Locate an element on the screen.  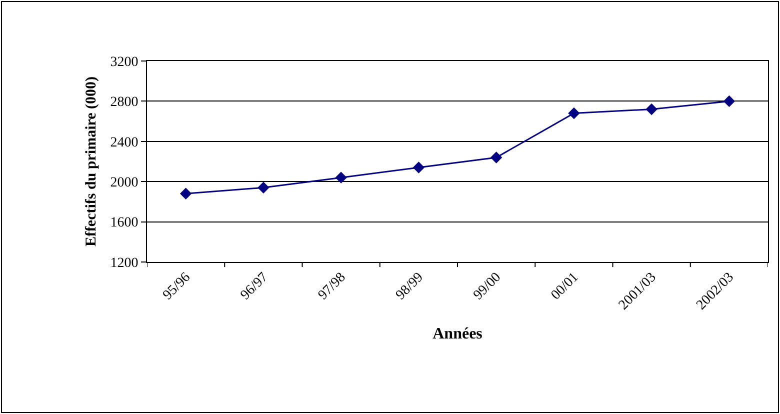
x-axis-title: Années is located at coordinates (457, 334).